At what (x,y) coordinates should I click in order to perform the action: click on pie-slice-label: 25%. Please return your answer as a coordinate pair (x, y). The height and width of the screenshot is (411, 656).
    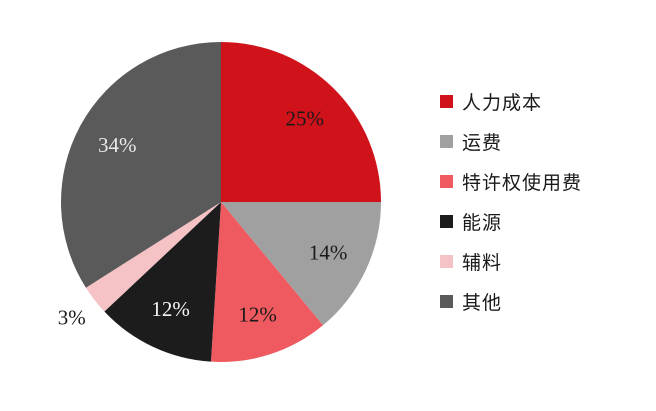
    Looking at the image, I should click on (304, 118).